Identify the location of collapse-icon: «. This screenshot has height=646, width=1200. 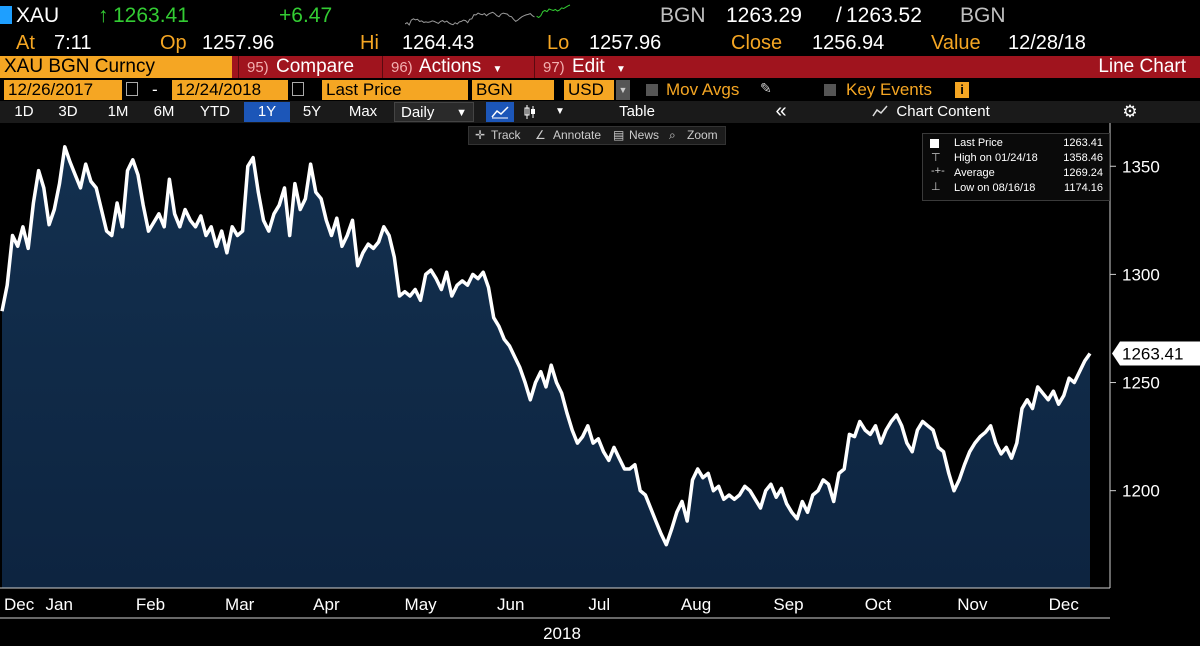
(781, 111).